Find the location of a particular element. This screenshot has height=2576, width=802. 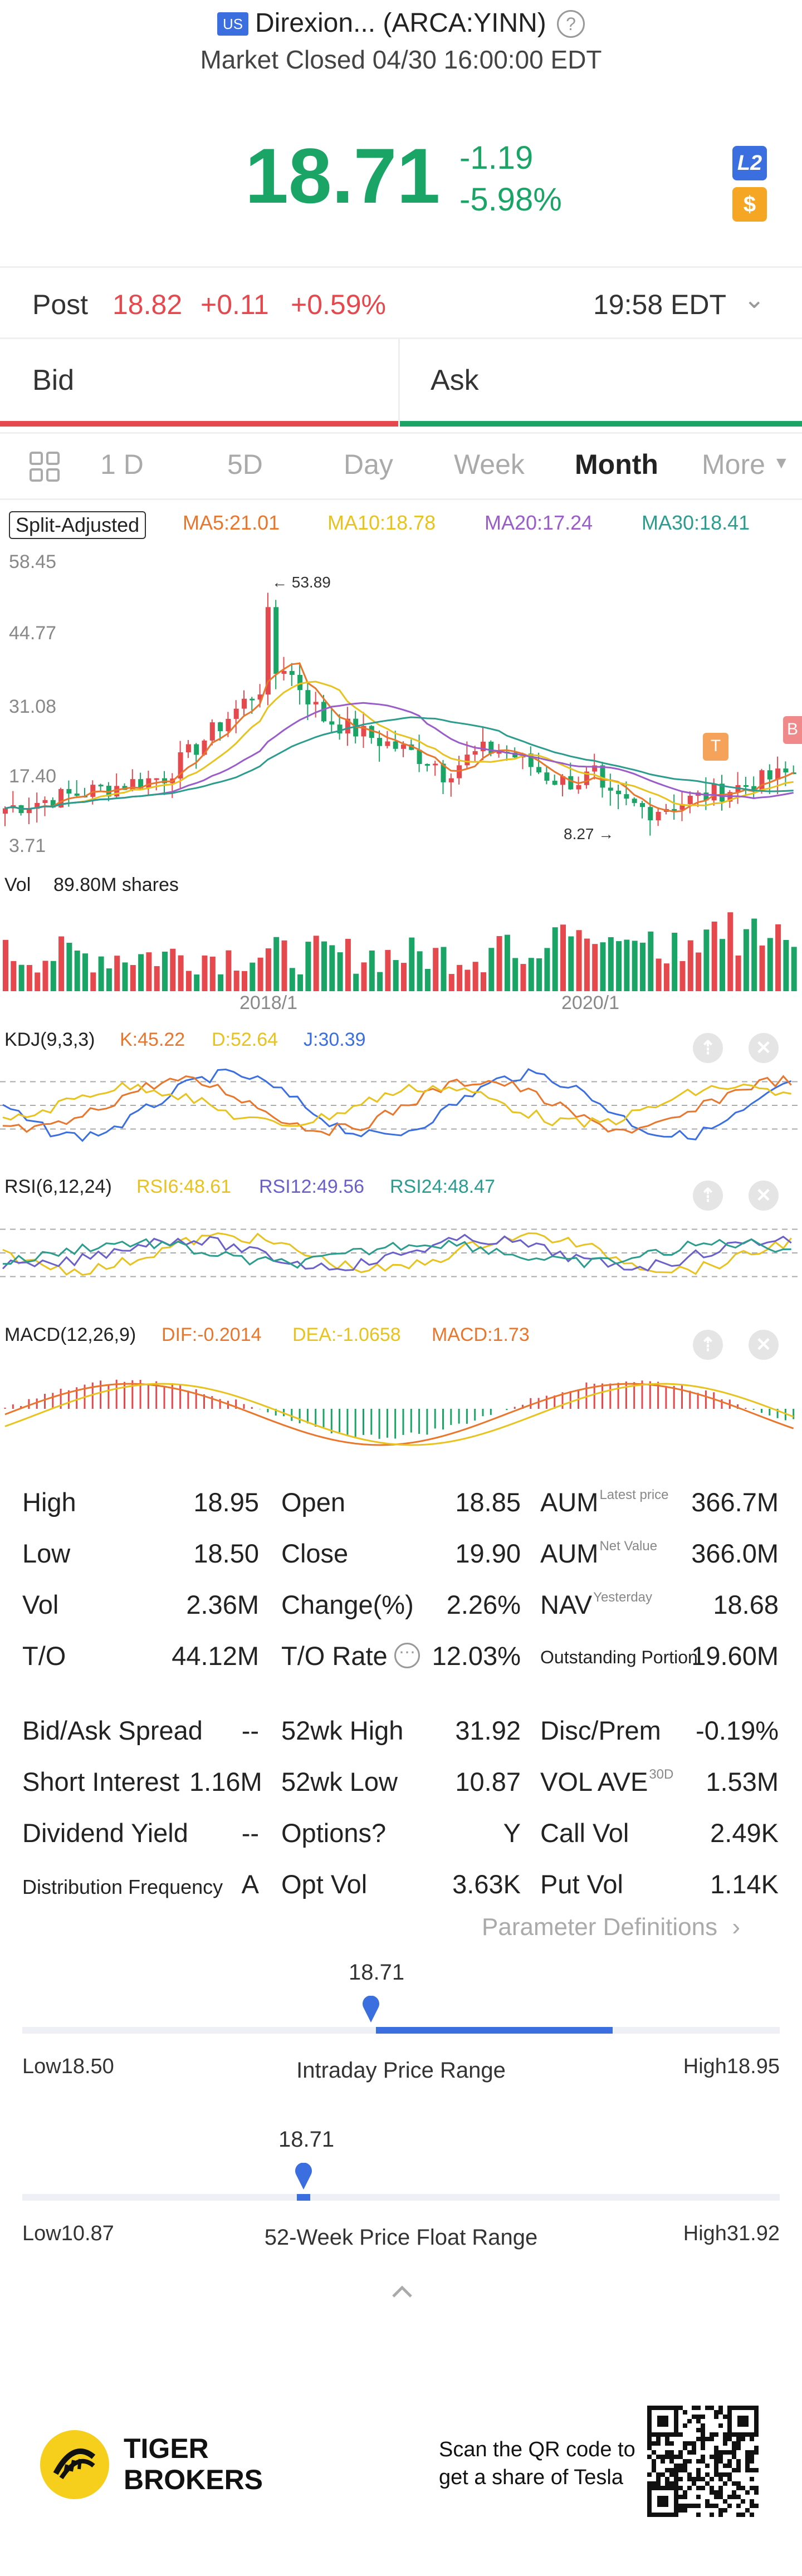

volume-bars is located at coordinates (401, 946).